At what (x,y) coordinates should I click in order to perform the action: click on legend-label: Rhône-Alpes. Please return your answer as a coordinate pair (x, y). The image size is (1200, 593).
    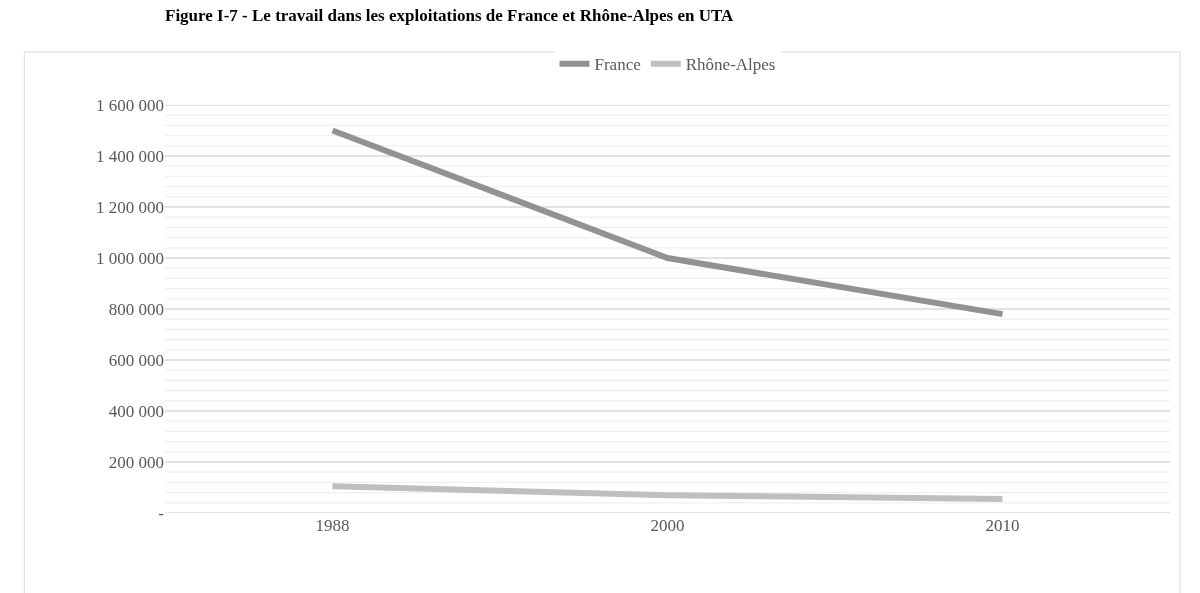
    Looking at the image, I should click on (730, 65).